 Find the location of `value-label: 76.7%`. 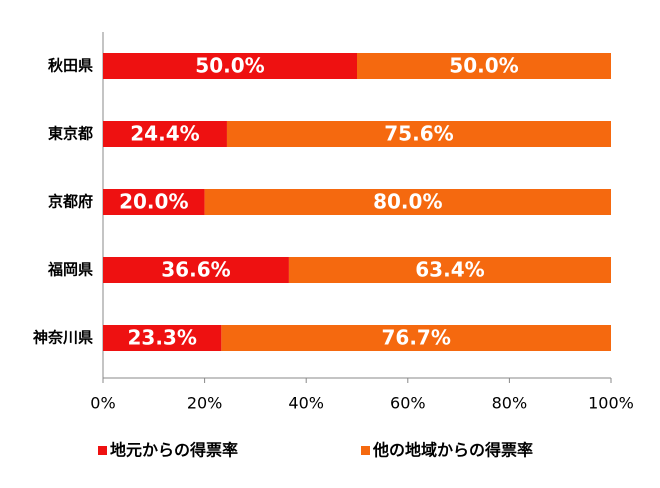

value-label: 76.7% is located at coordinates (415, 338).